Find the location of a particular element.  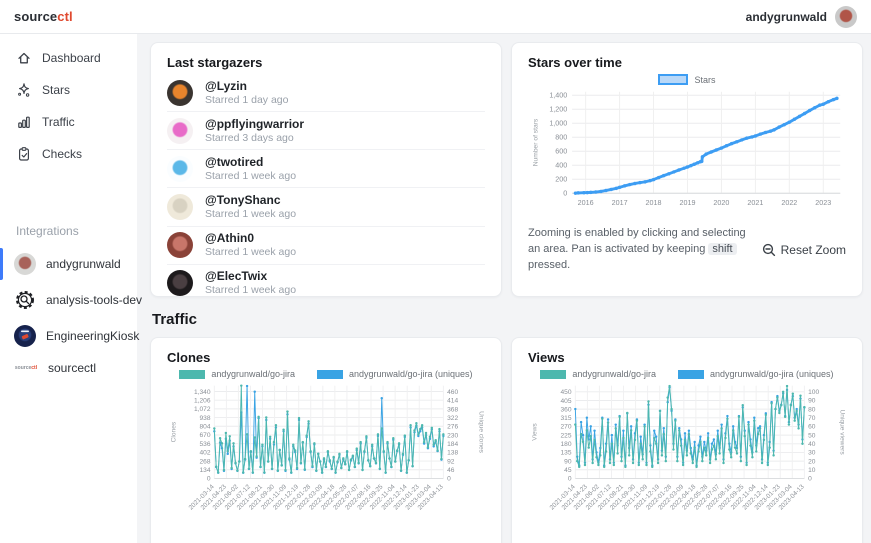

svg-text: 600 is located at coordinates (561, 152).